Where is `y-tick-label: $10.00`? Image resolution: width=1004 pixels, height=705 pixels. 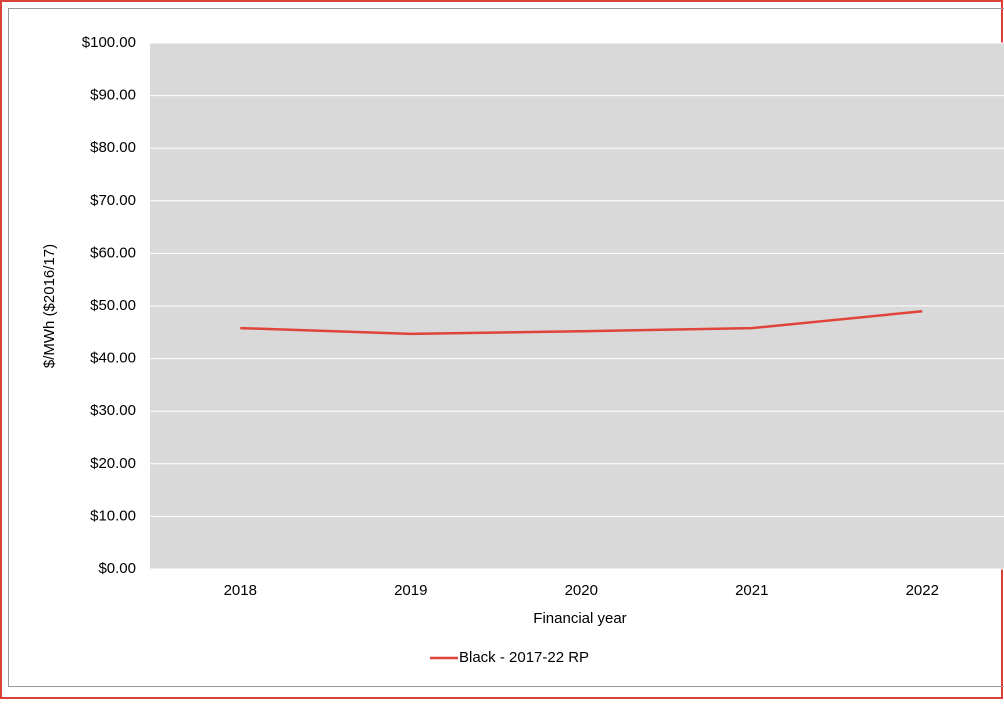
y-tick-label: $10.00 is located at coordinates (113, 515).